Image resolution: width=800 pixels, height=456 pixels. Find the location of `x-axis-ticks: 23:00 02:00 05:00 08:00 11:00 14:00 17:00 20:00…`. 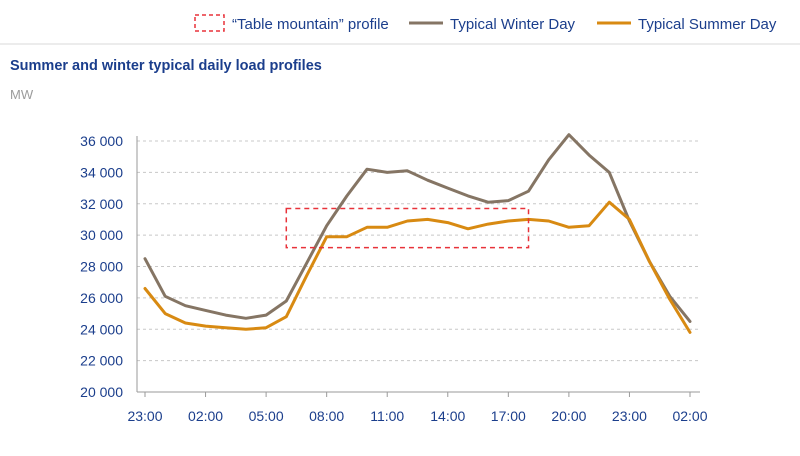

x-axis-ticks: 23:00 02:00 05:00 08:00 11:00 14:00 17:00 20:00… is located at coordinates (417, 408).